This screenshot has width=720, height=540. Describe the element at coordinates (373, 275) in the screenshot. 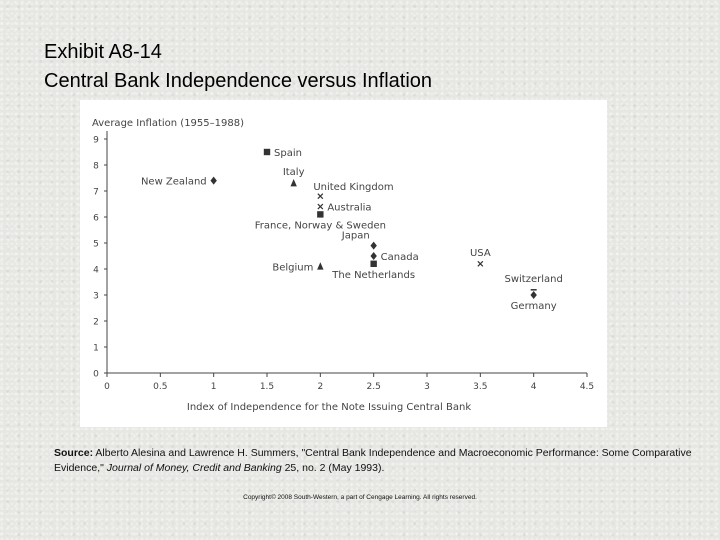

I see `point-label: The Netherlands` at that location.